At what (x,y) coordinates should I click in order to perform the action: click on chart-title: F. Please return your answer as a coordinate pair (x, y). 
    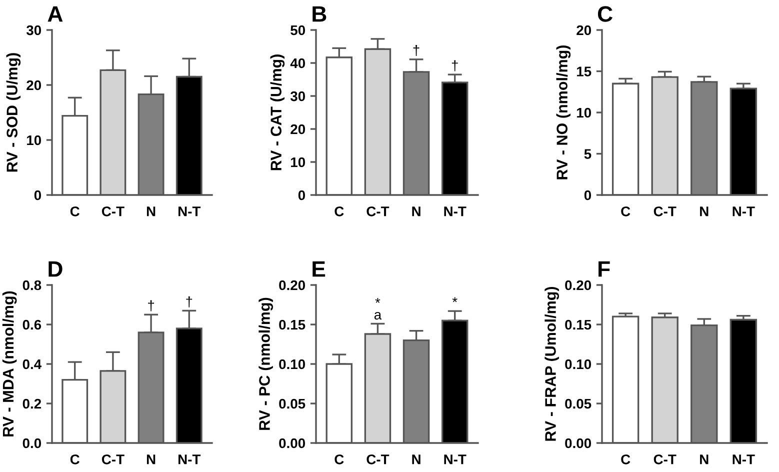
    Looking at the image, I should click on (604, 269).